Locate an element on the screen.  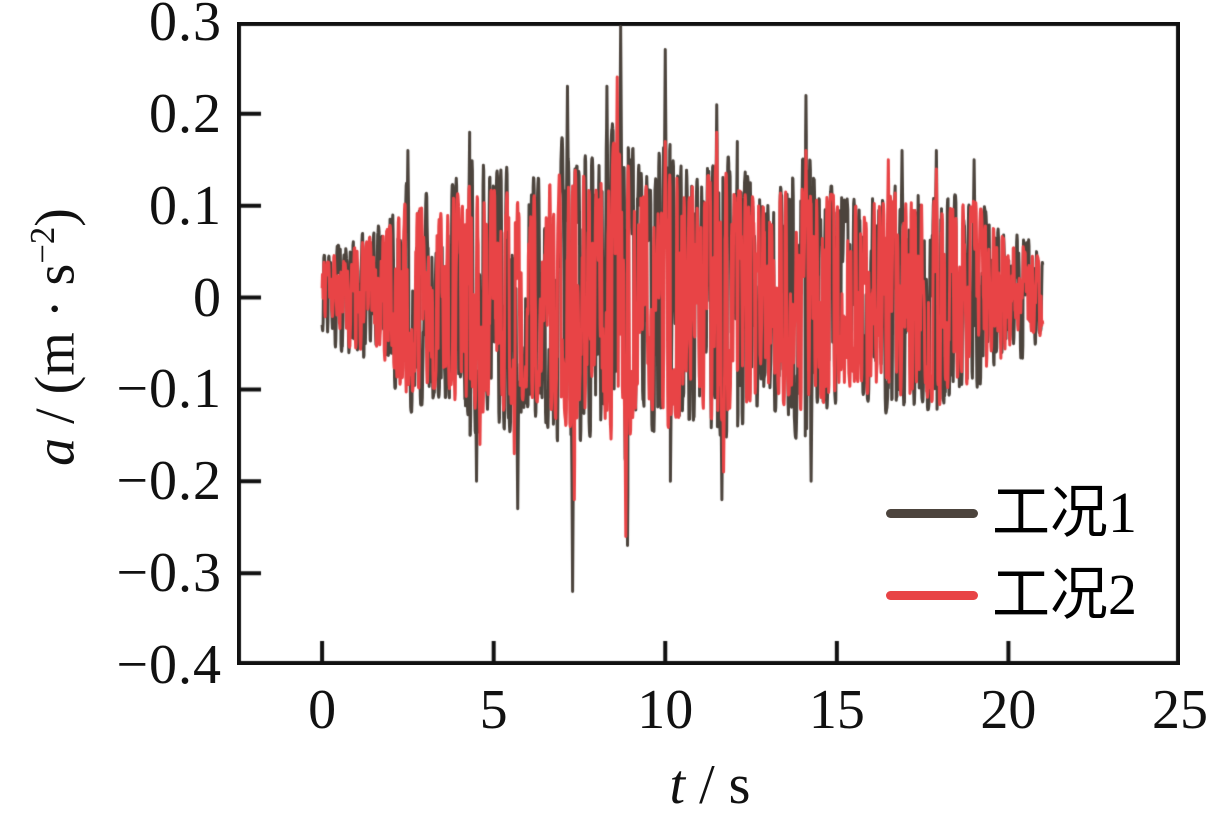
x-tick-label: 5 is located at coordinates (493, 710).